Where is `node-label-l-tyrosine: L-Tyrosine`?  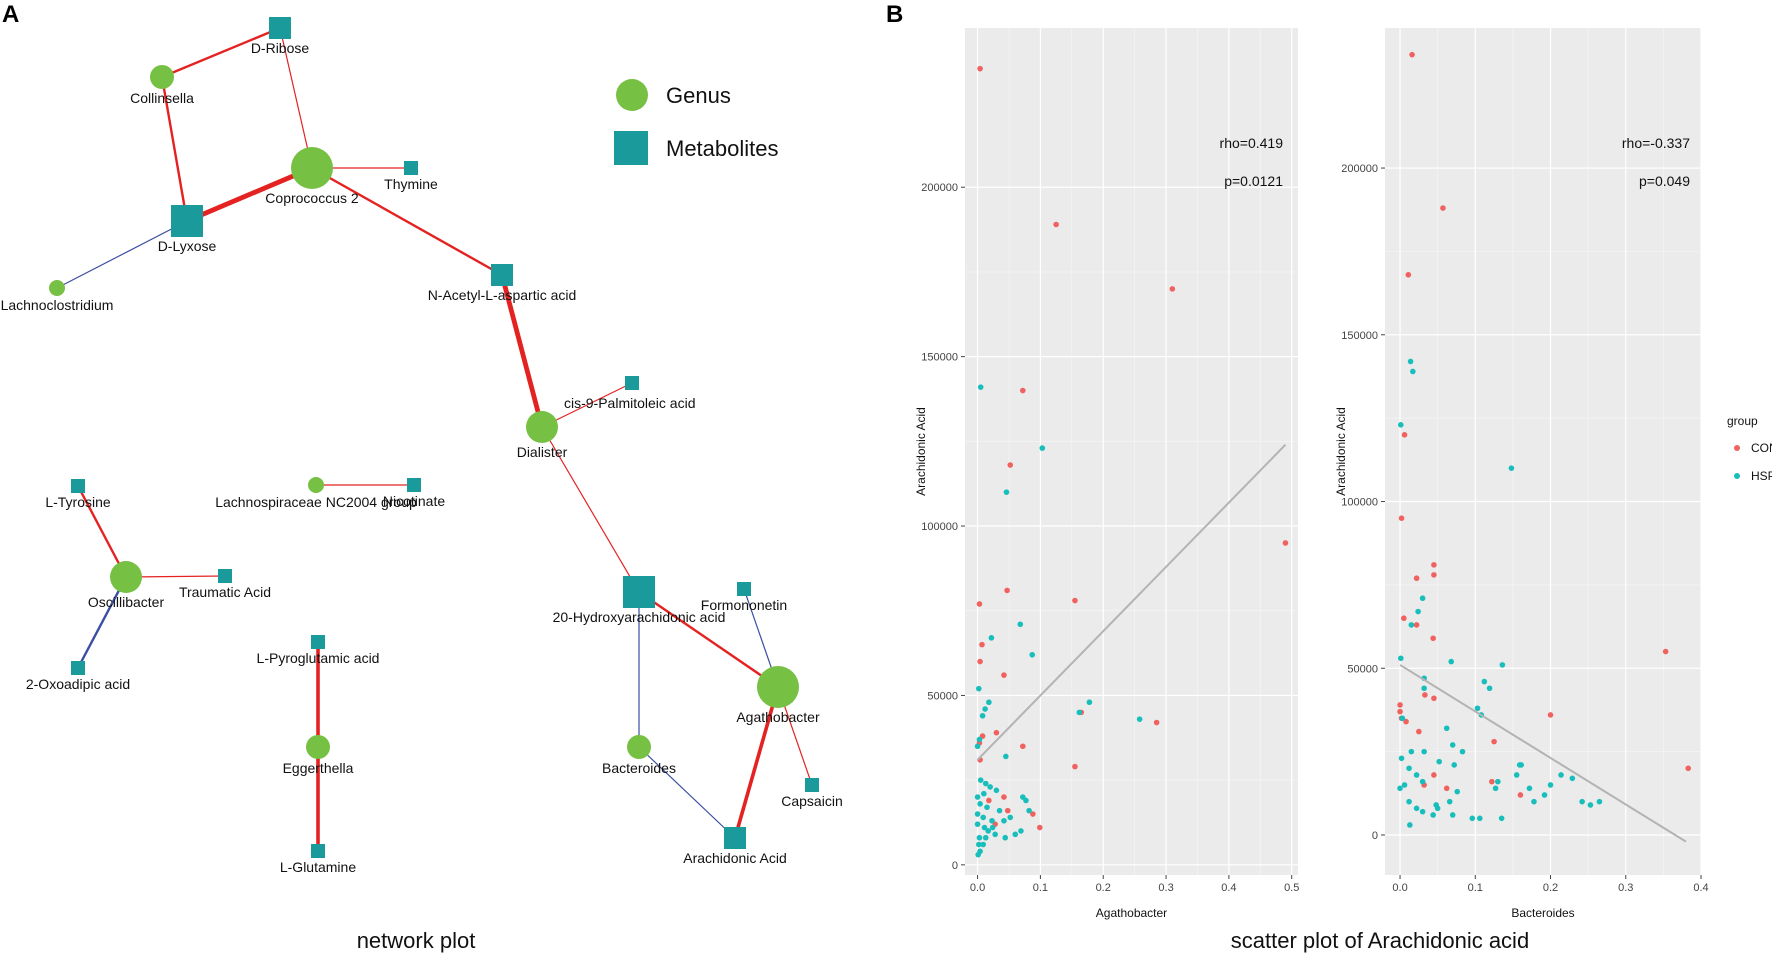 node-label-l-tyrosine: L-Tyrosine is located at coordinates (78, 502).